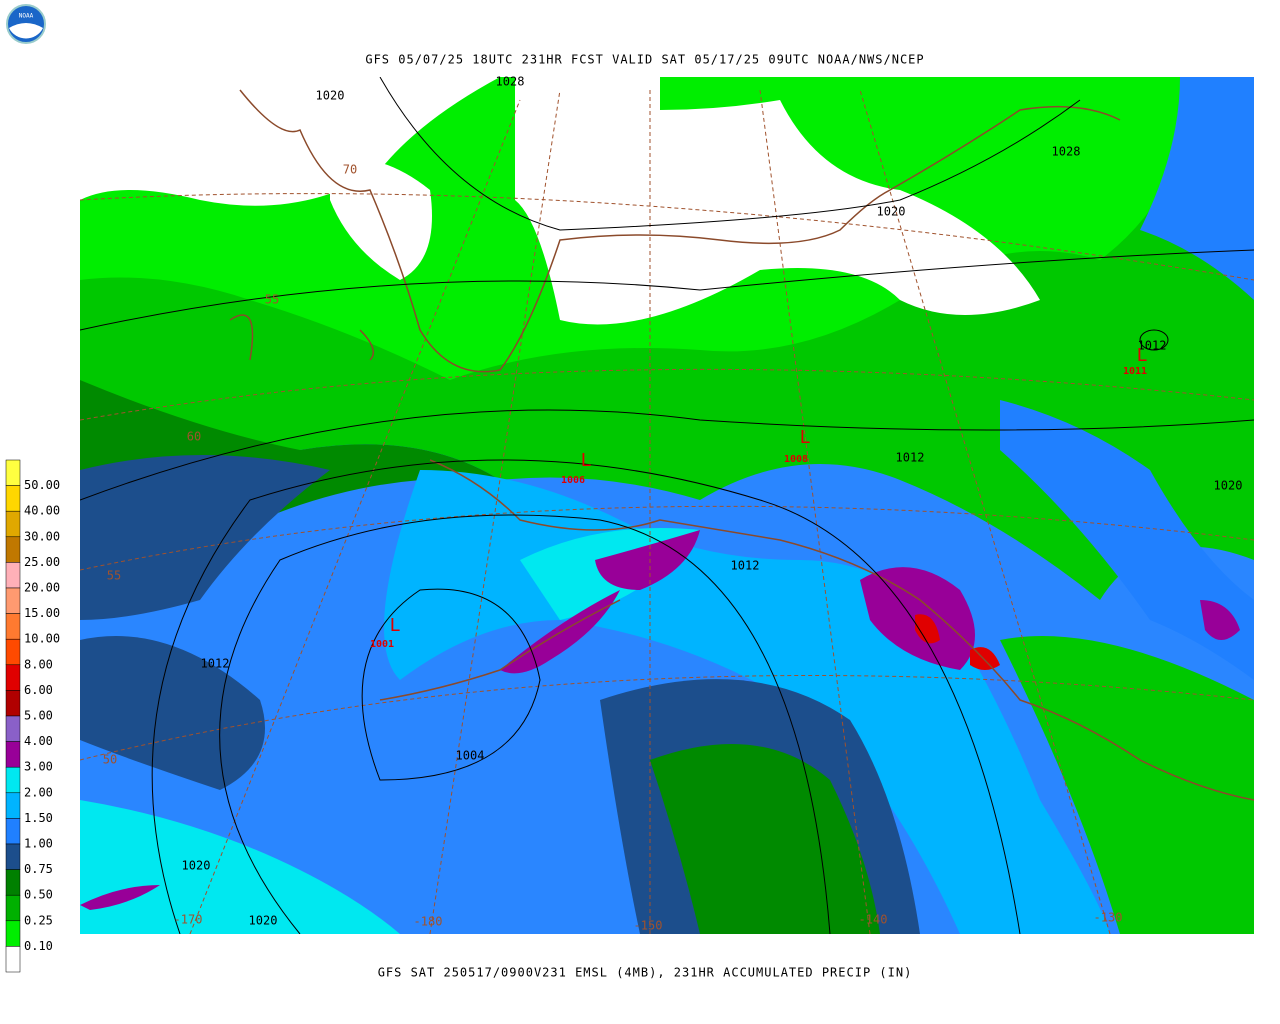 Image resolution: width=1280 pixels, height=1024 pixels. Describe the element at coordinates (38, 844) in the screenshot. I see `legend-label: 1.00` at that location.